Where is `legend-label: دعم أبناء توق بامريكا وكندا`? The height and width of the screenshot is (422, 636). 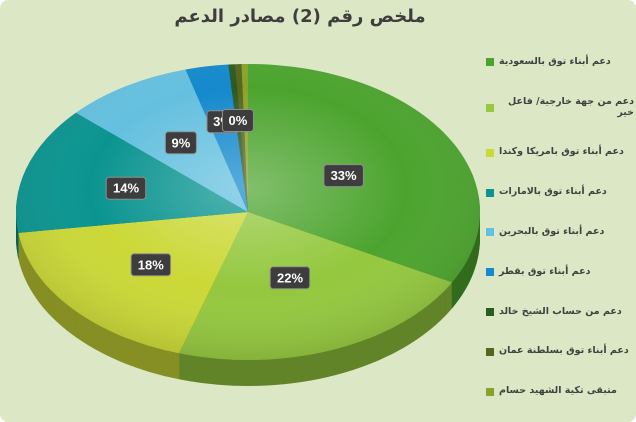
legend-label: دعم أبناء توق بامريكا وكندا is located at coordinates (561, 152).